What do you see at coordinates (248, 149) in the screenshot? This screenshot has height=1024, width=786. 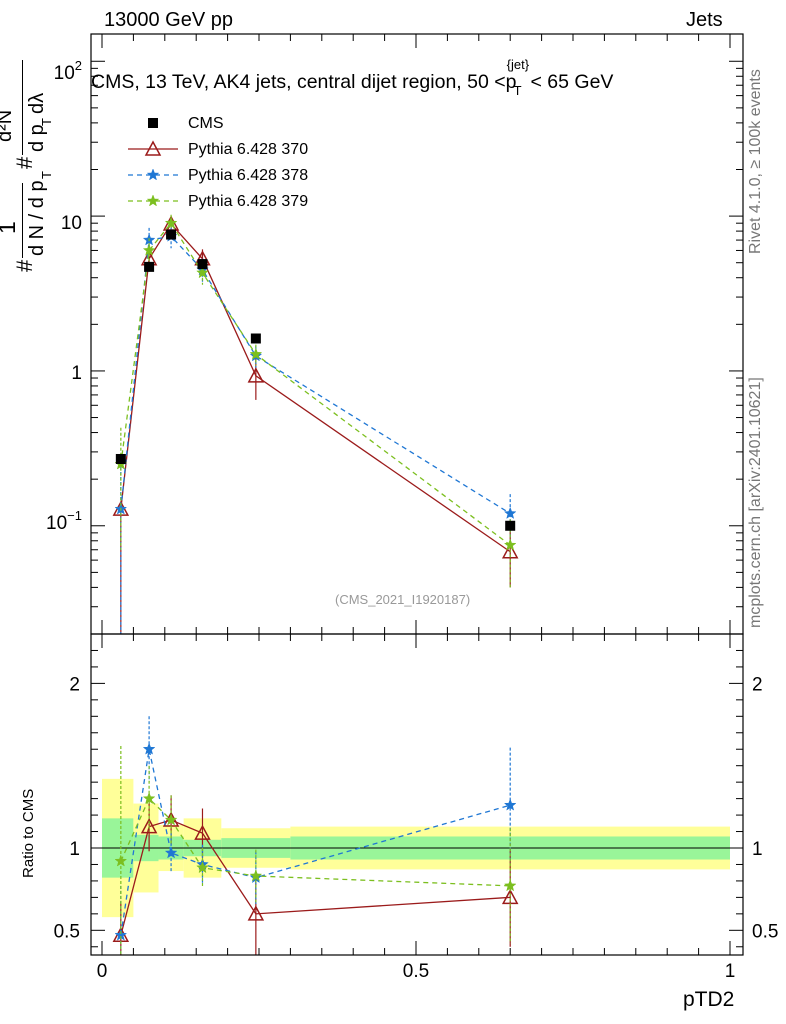 I see `legend-label-370: Pythia 6.428 370` at bounding box center [248, 149].